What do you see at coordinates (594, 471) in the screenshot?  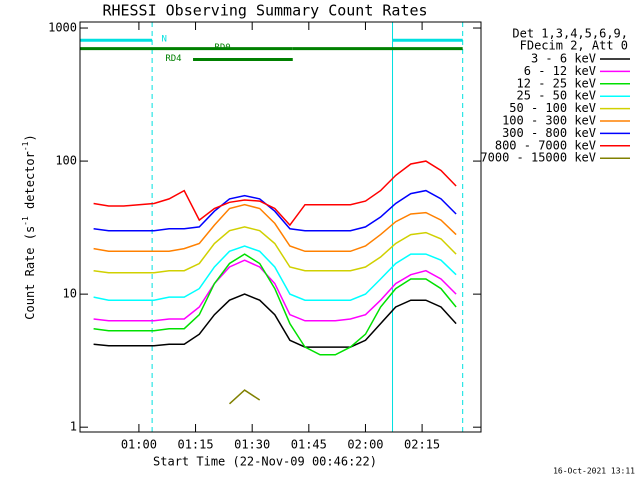 I see `timestamp: 16-Oct-2021 13:11` at bounding box center [594, 471].